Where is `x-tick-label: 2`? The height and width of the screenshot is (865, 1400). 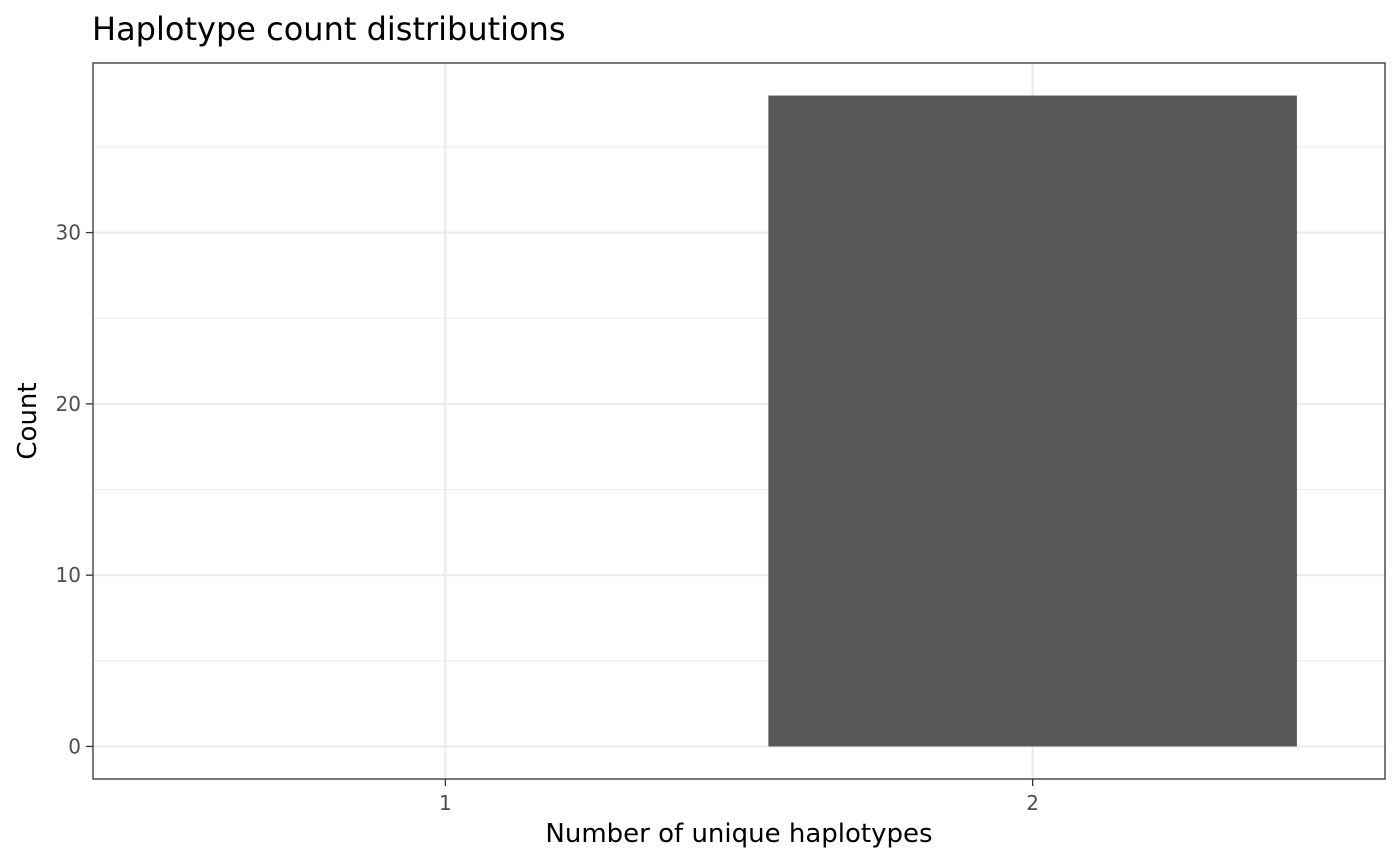 x-tick-label: 2 is located at coordinates (1032, 803).